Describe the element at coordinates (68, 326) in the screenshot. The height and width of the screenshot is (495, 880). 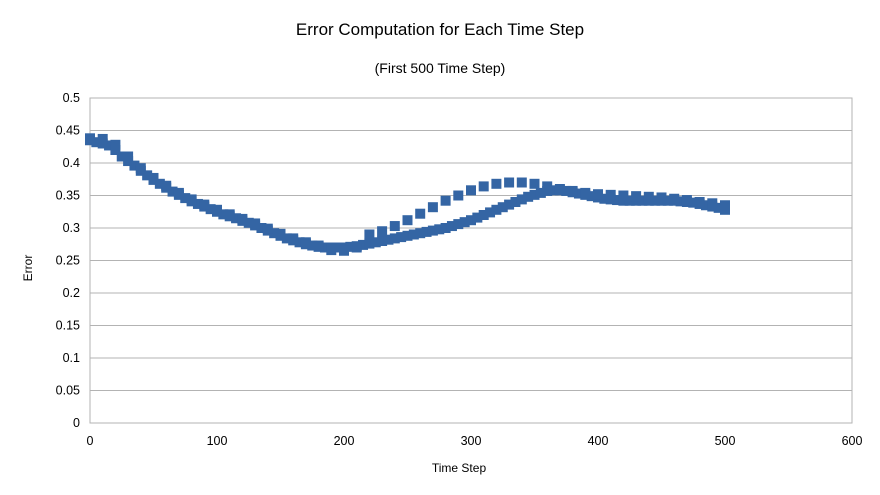
I see `y-tick-label: 0.15` at that location.